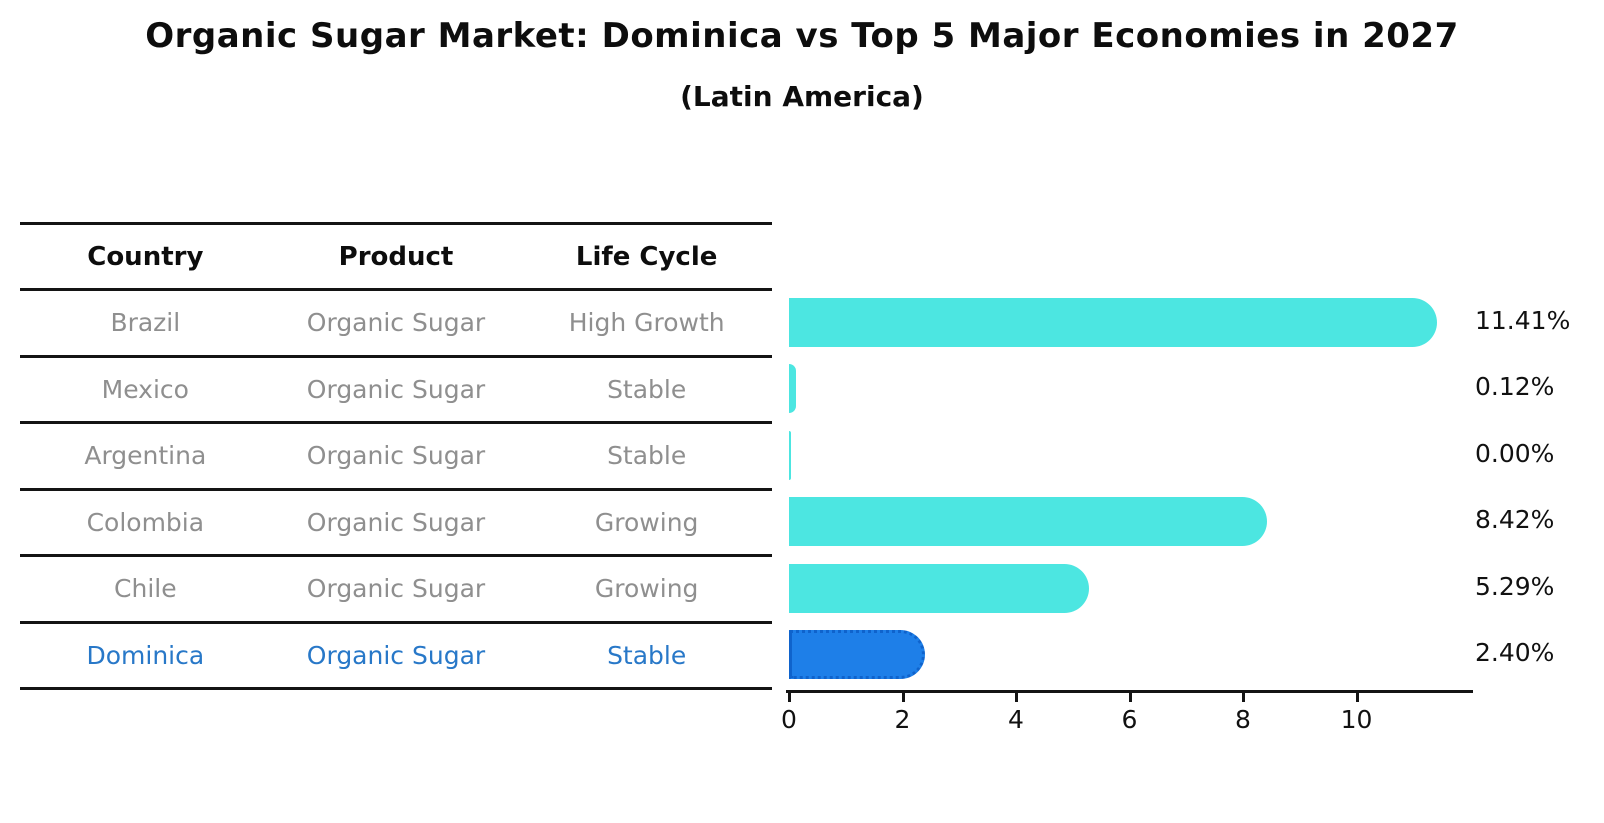 The height and width of the screenshot is (823, 1604). I want to click on value-label: 0.12%, so click(1515, 387).